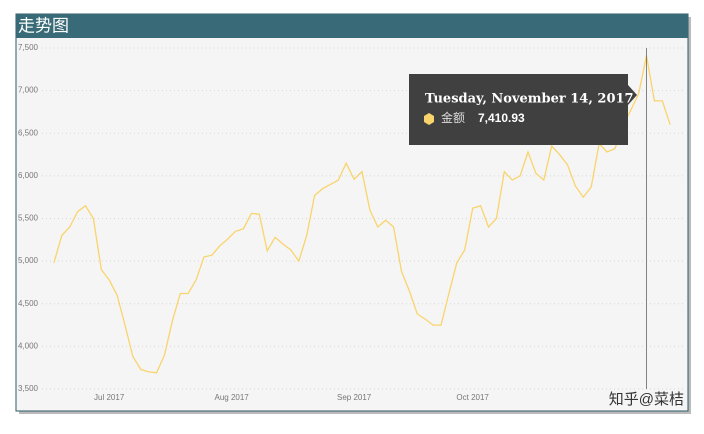 This screenshot has width=704, height=434. What do you see at coordinates (352, 26) in the screenshot?
I see `title-bar` at bounding box center [352, 26].